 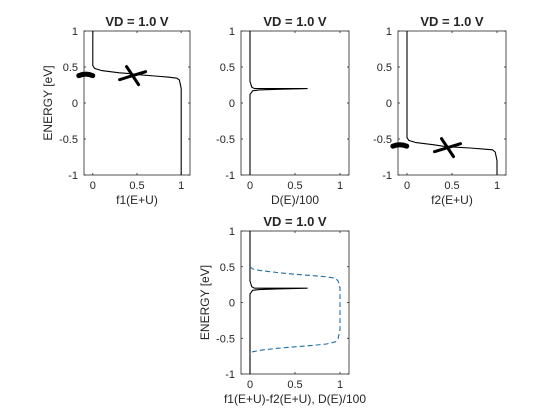 I want to click on x-axis-label: f1(E+U)-f2(E+U), D(E)/100, so click(x=295, y=399).